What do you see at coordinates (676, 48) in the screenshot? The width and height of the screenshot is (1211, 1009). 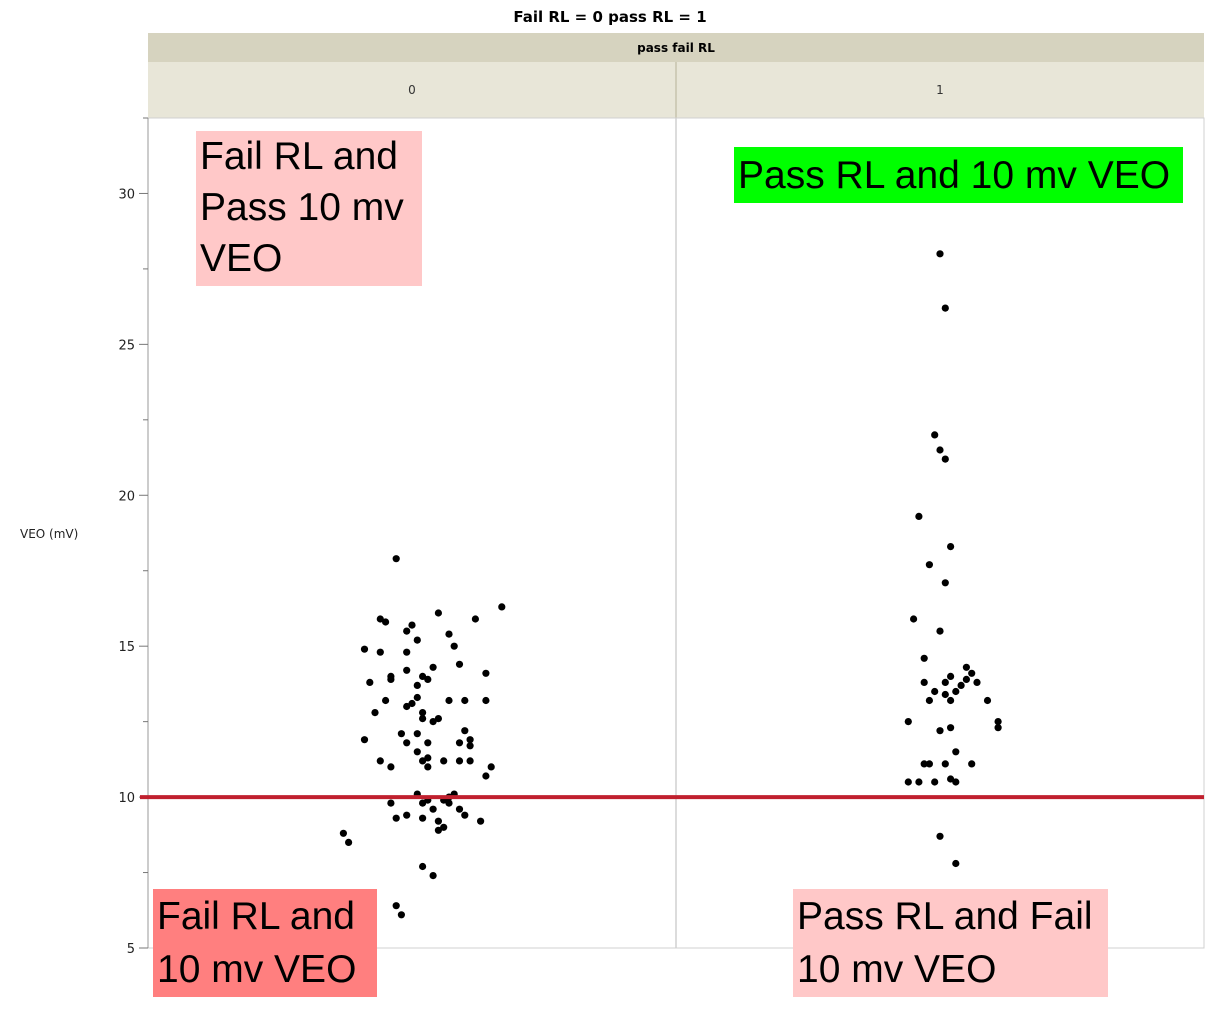 I see `group-title: pass fail RL` at bounding box center [676, 48].